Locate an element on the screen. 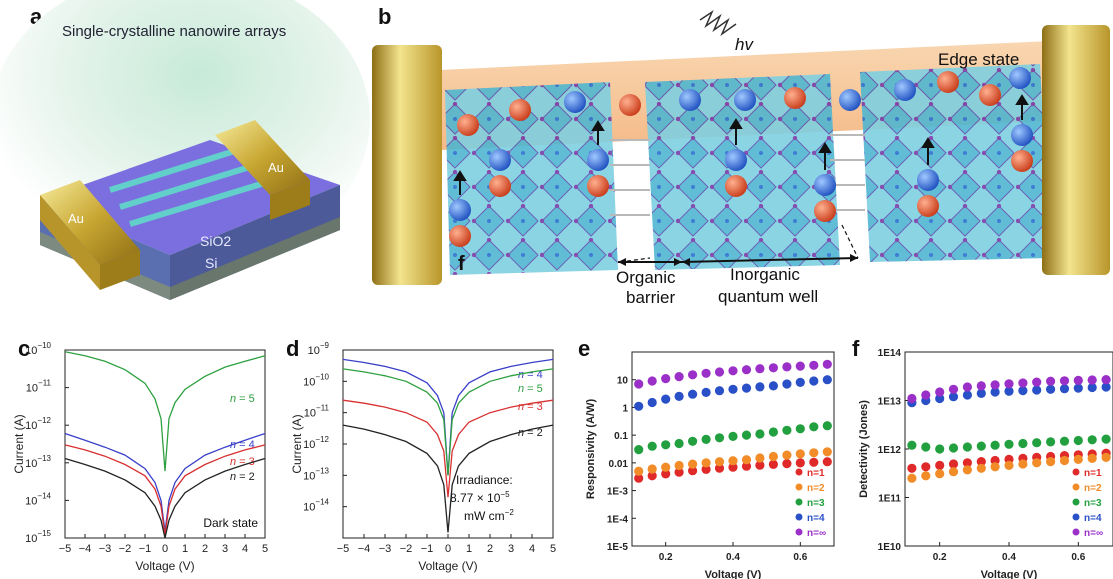 The image size is (1113, 579). y-tick-label: 10−10 is located at coordinates (38, 349).